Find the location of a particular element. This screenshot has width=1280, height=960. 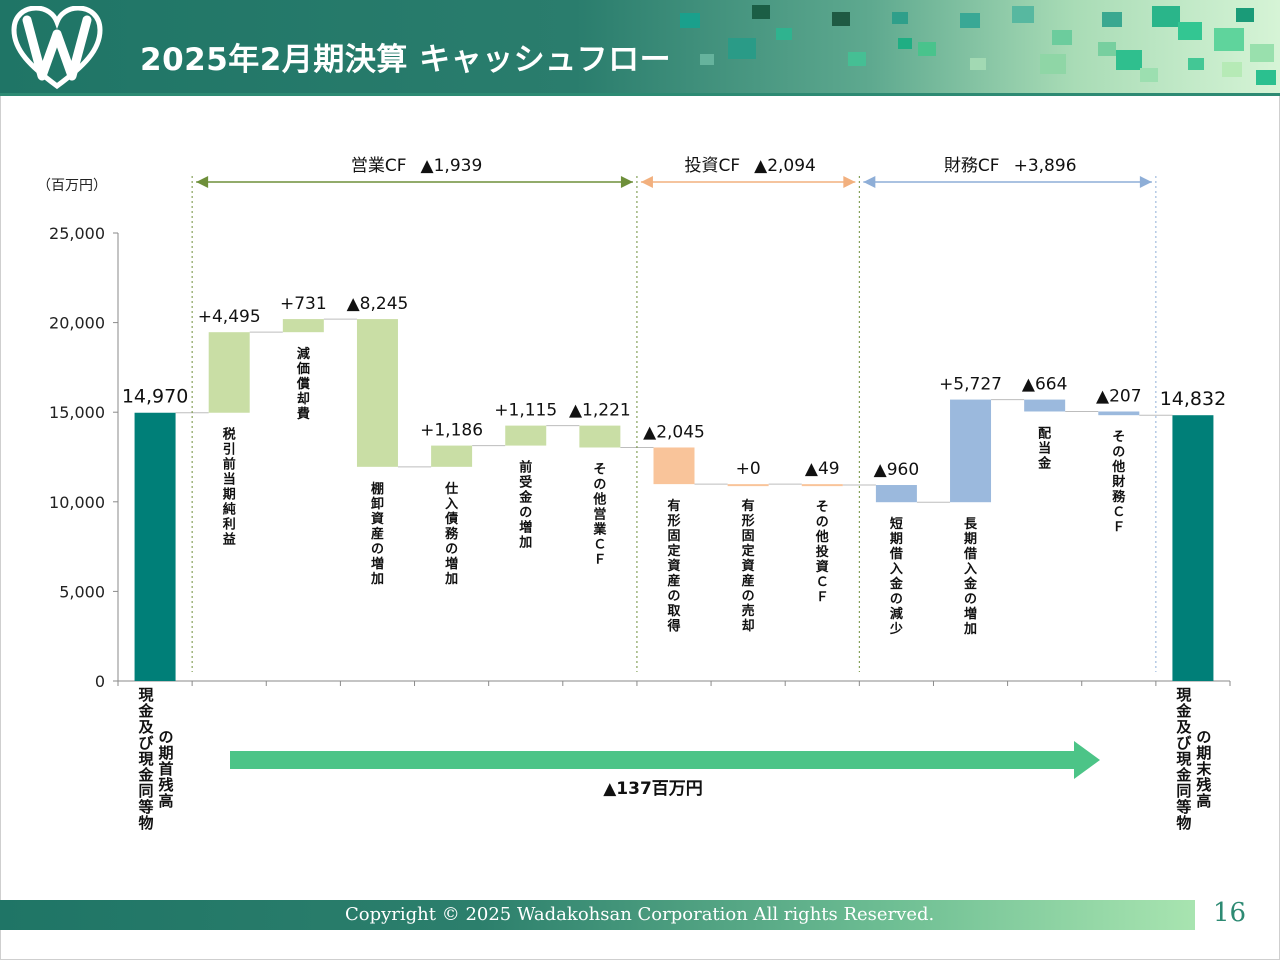

category-label: 長期借入金の増加 is located at coordinates (970, 577).